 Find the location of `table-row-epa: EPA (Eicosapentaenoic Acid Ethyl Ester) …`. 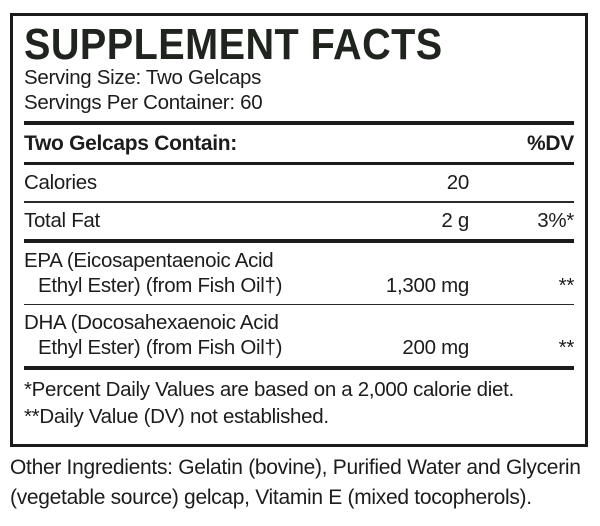

table-row-epa: EPA (Eicosapentaenoic Acid Ethyl Ester) … is located at coordinates (299, 273).